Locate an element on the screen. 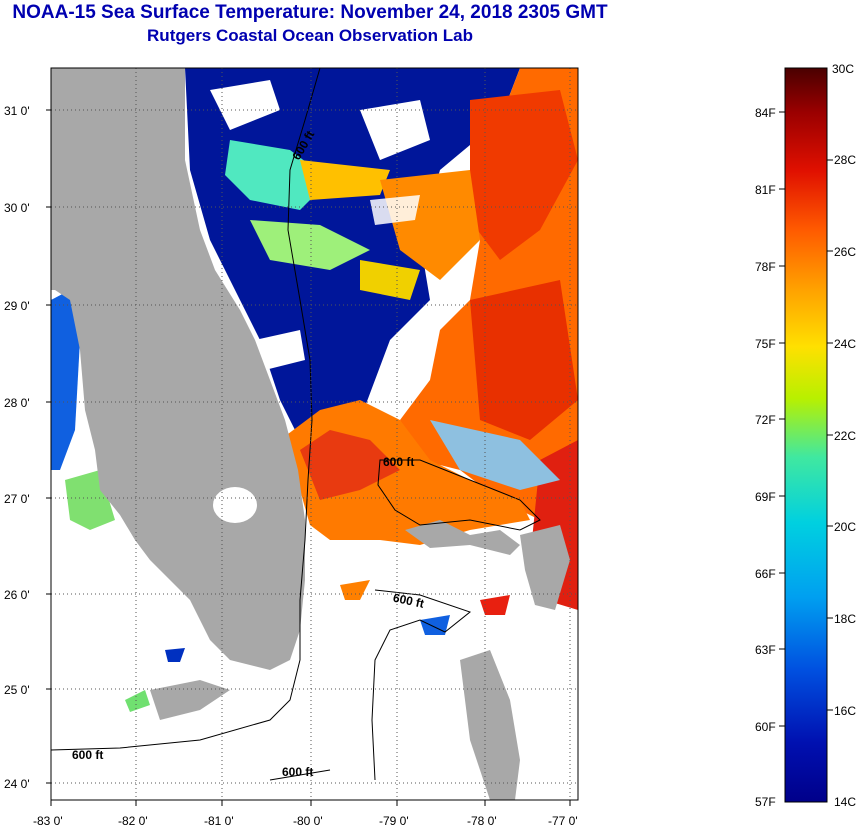 The image size is (865, 832). lon-label: -77 0' is located at coordinates (563, 821).